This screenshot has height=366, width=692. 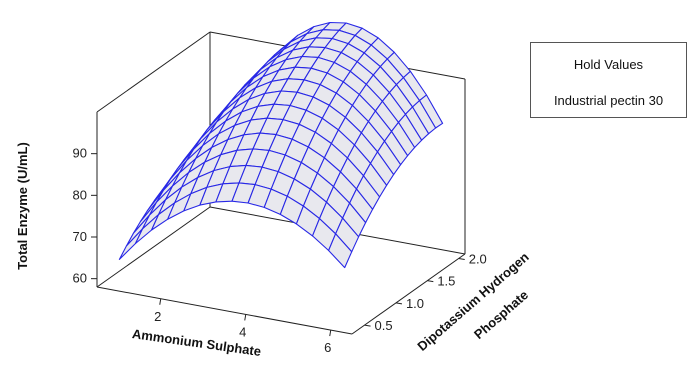 What do you see at coordinates (478, 258) in the screenshot?
I see `y-tick-label: 2.0` at bounding box center [478, 258].